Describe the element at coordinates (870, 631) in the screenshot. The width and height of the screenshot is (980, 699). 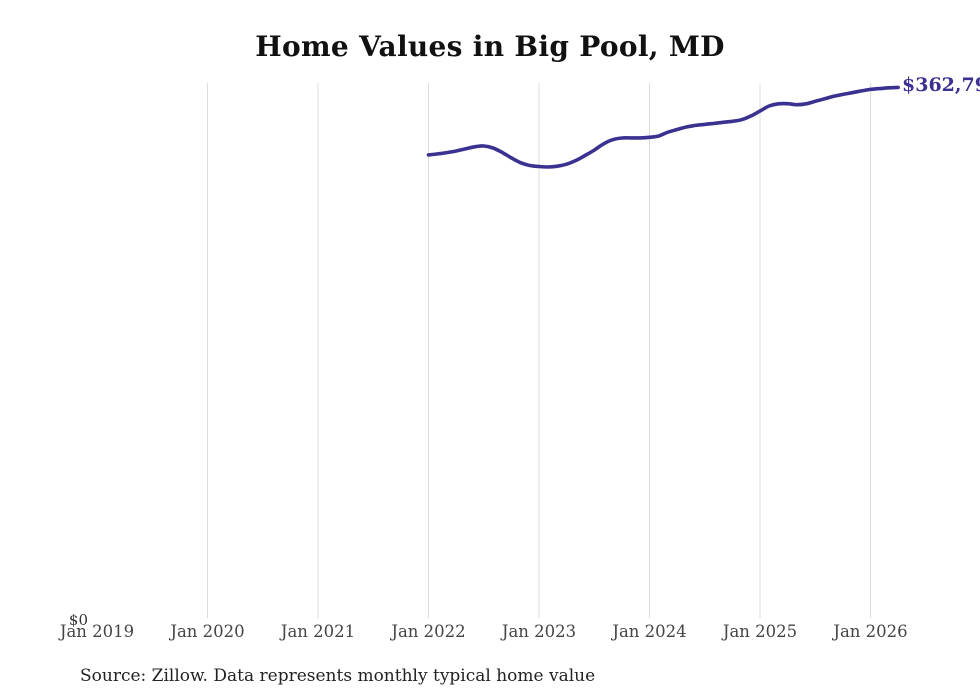
I see `x-tick-label-jan-2026: Jan 2026` at that location.